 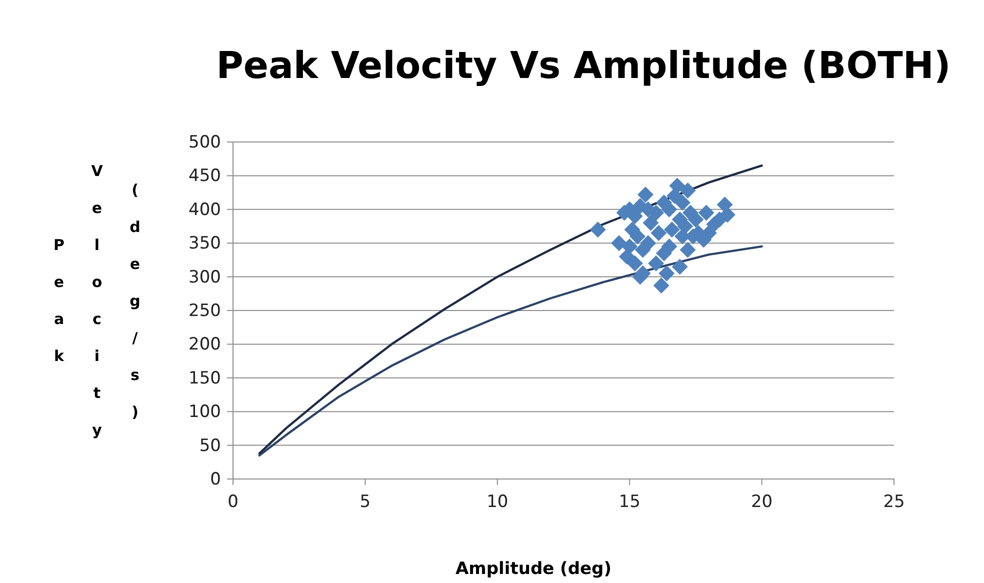 What do you see at coordinates (233, 502) in the screenshot?
I see `x-tick-label: 0` at bounding box center [233, 502].